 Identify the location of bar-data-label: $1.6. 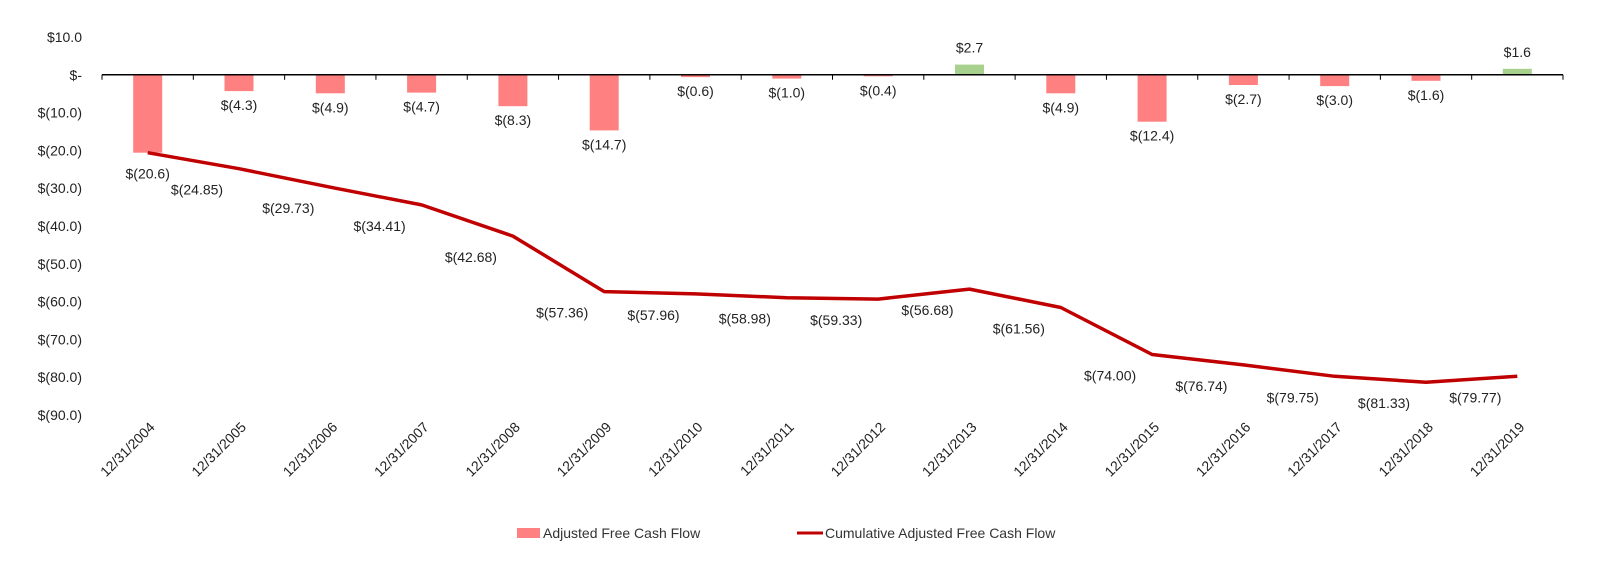
(1517, 52).